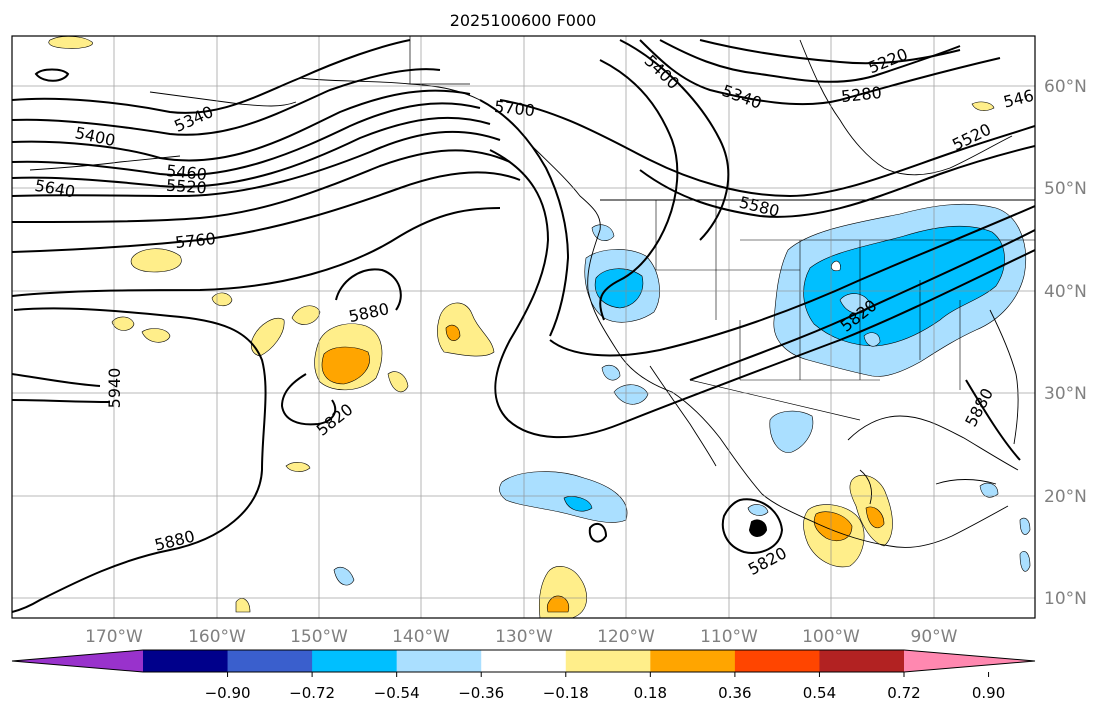  Describe the element at coordinates (217, 637) in the screenshot. I see `longitude-label: 160°W` at that location.